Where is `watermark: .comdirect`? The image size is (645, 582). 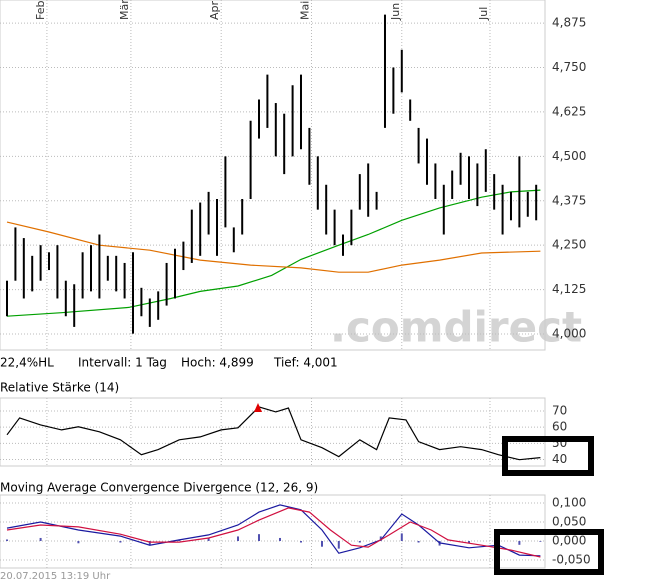 watermark: .comdirect is located at coordinates (456, 327).